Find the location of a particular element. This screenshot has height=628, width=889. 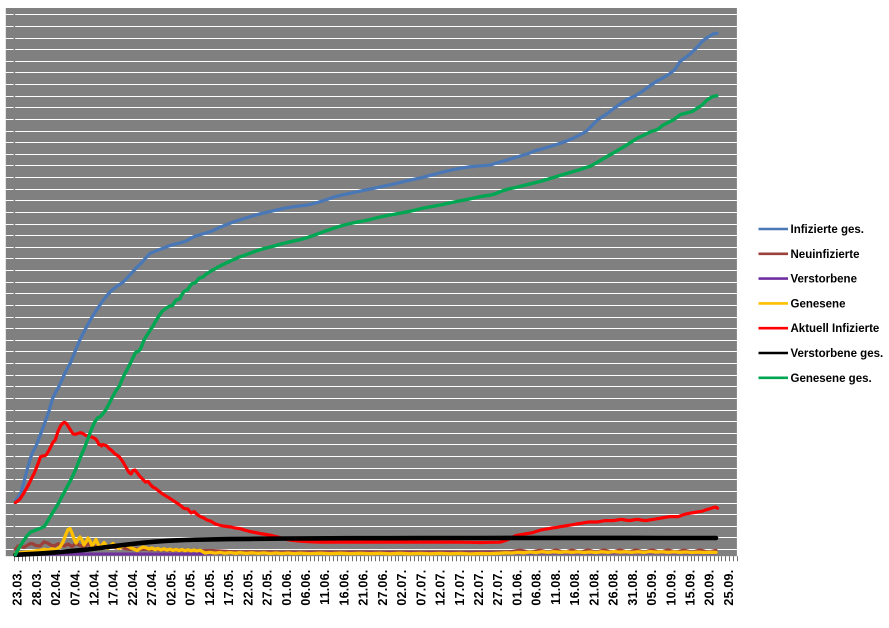

svg-text: 07.05. is located at coordinates (191, 588).